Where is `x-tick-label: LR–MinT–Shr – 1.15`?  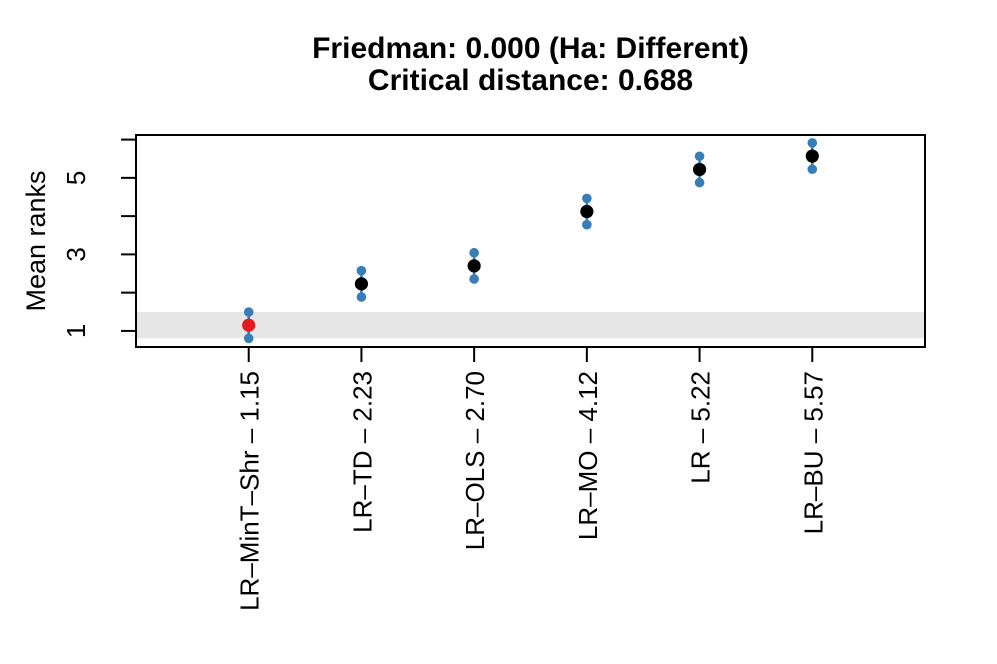
x-tick-label: LR–MinT–Shr – 1.15 is located at coordinates (250, 491).